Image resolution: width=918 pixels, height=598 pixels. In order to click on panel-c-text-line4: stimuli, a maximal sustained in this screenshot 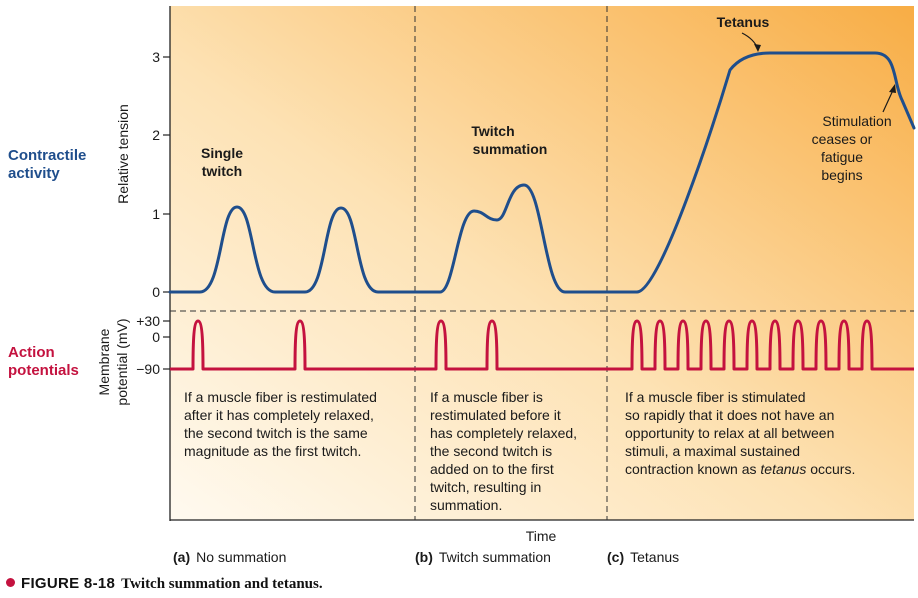, I will do `click(712, 451)`.